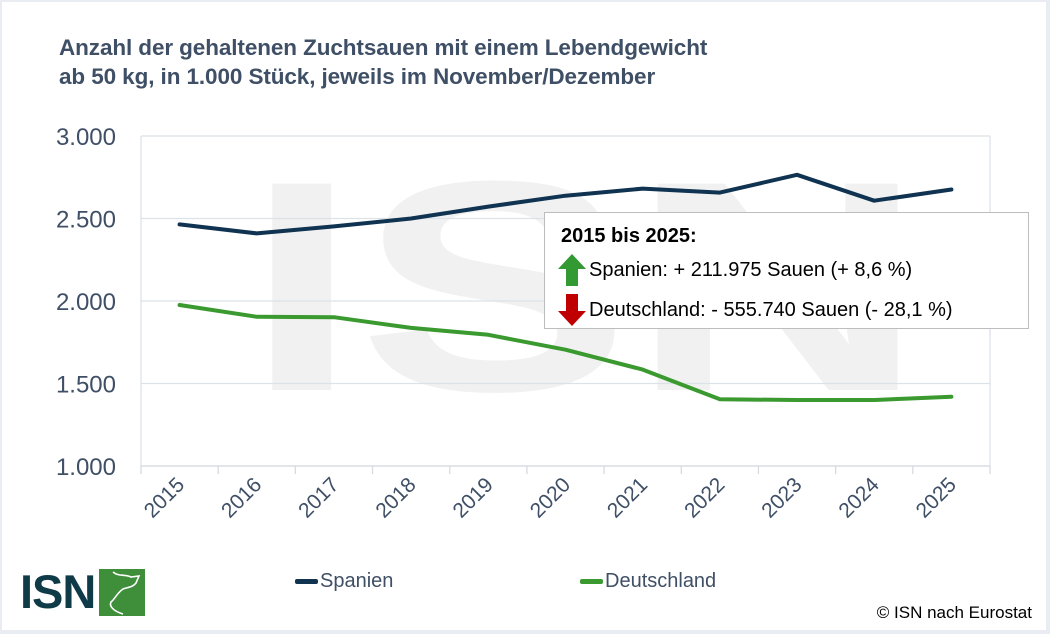 This screenshot has height=634, width=1050. I want to click on legend-swatch-deutschland, so click(591, 581).